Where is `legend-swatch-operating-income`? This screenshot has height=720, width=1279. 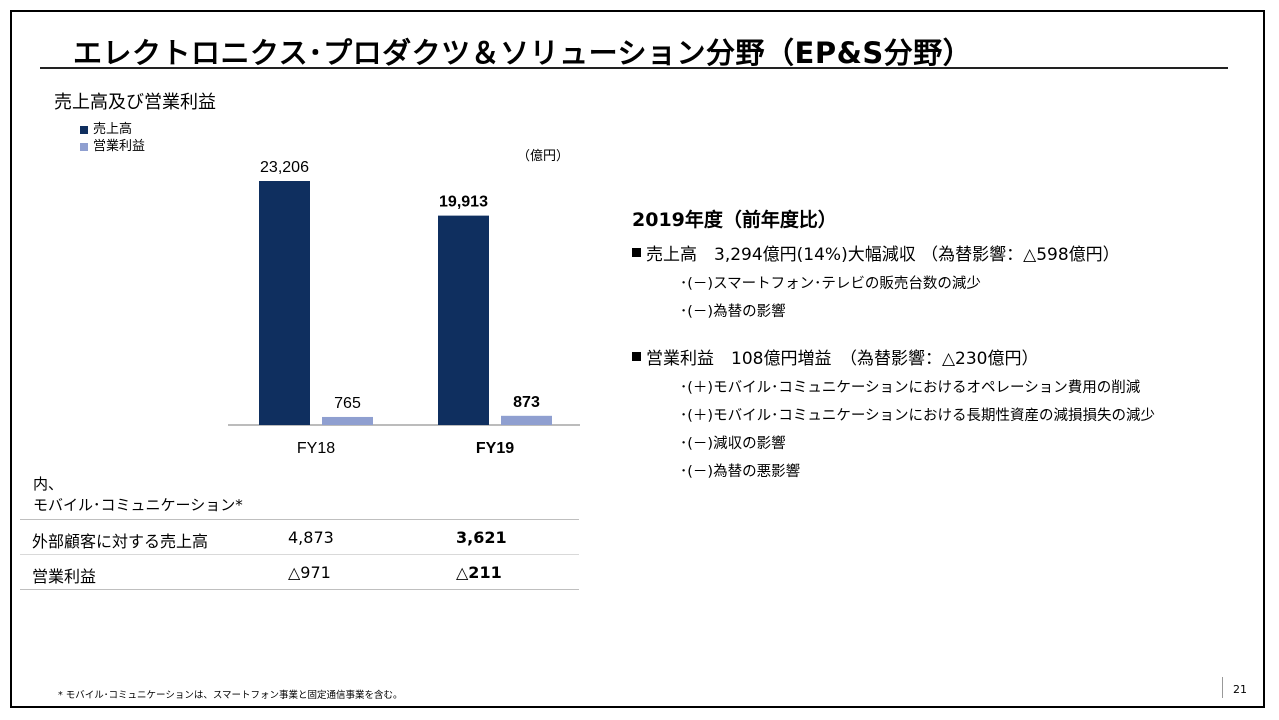
legend-swatch-operating-income is located at coordinates (84, 146).